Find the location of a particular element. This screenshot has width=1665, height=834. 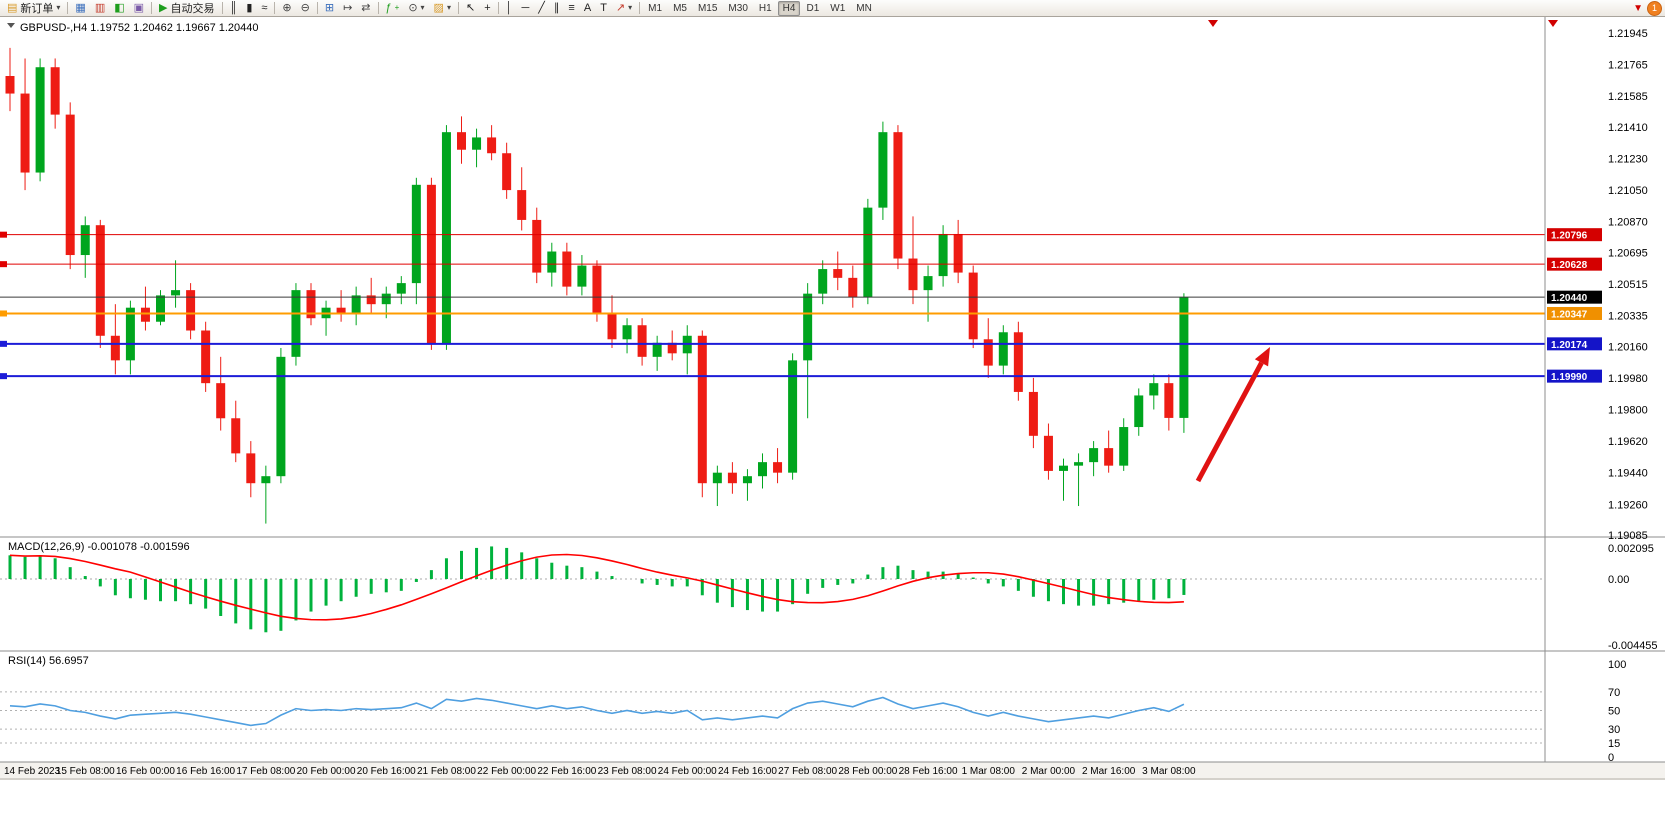

time-axis is located at coordinates (832, 771).